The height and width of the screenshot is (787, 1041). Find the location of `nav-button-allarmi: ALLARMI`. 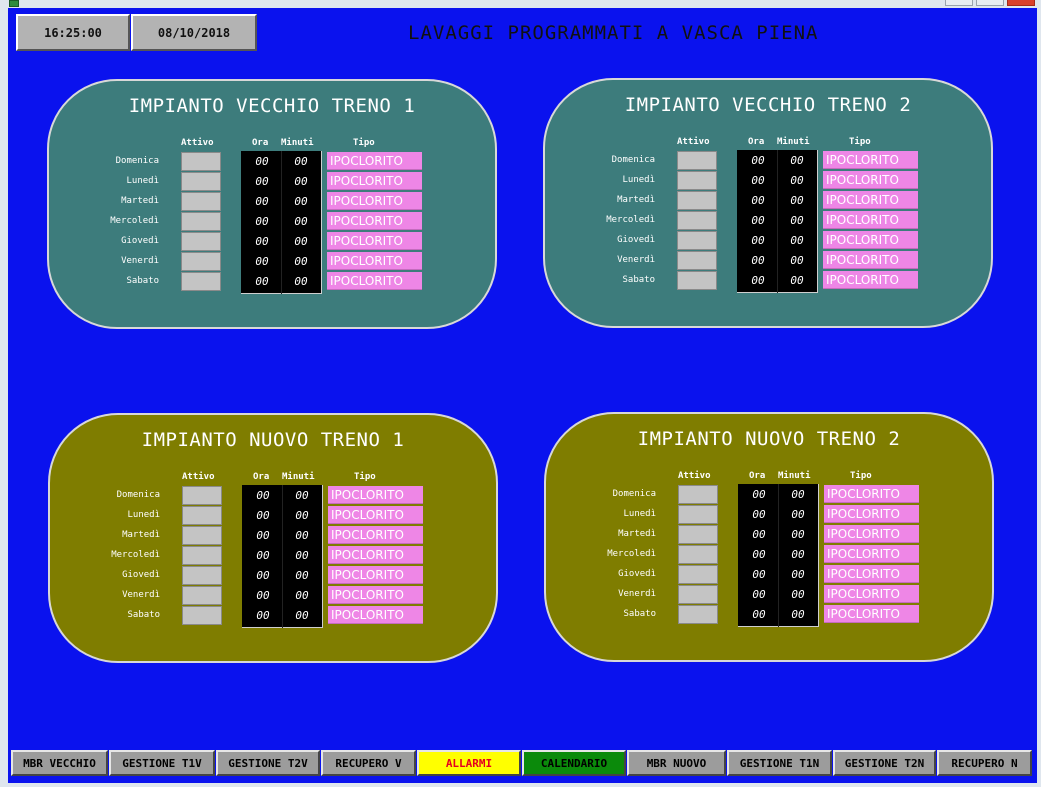

nav-button-allarmi: ALLARMI is located at coordinates (469, 763).